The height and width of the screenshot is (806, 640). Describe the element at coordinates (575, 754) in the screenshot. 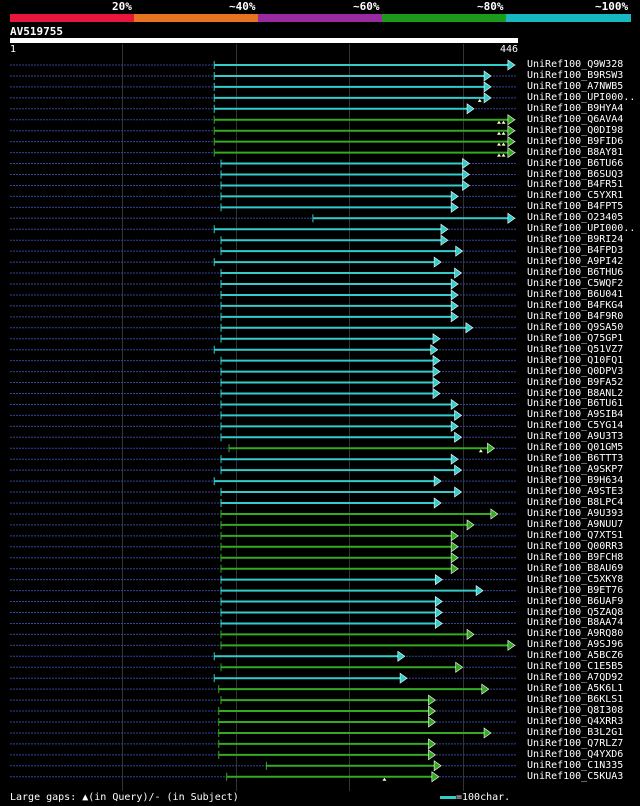

I see `hit-label: UniRef100_Q4YXD6` at that location.